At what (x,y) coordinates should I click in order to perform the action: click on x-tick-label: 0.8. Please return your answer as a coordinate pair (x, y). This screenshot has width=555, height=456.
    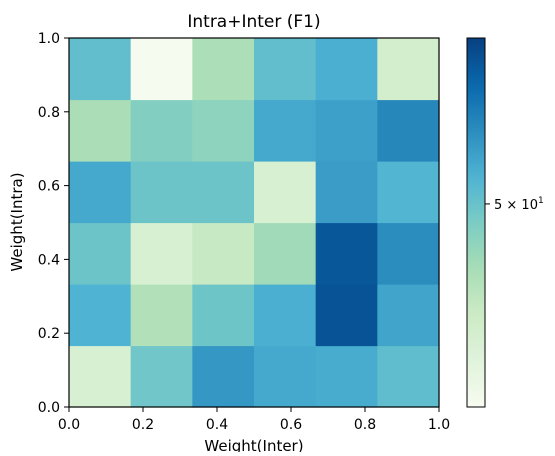
    Looking at the image, I should click on (365, 425).